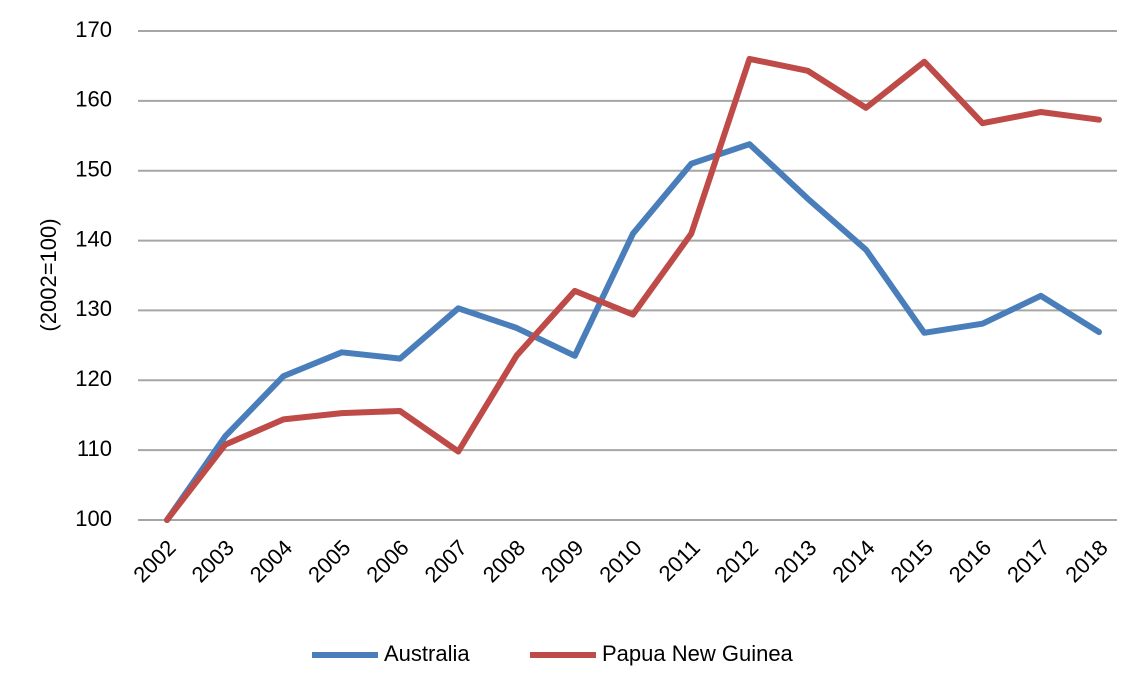  I want to click on x-tick-label: 2005, so click(329, 561).